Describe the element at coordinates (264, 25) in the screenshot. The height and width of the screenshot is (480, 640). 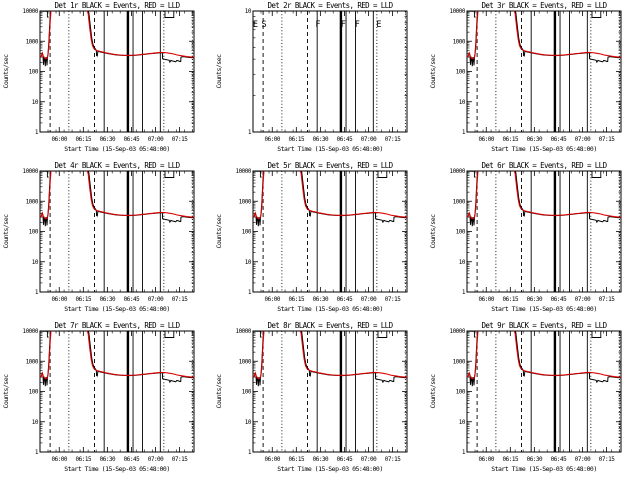
I see `event-letter-S: S` at that location.